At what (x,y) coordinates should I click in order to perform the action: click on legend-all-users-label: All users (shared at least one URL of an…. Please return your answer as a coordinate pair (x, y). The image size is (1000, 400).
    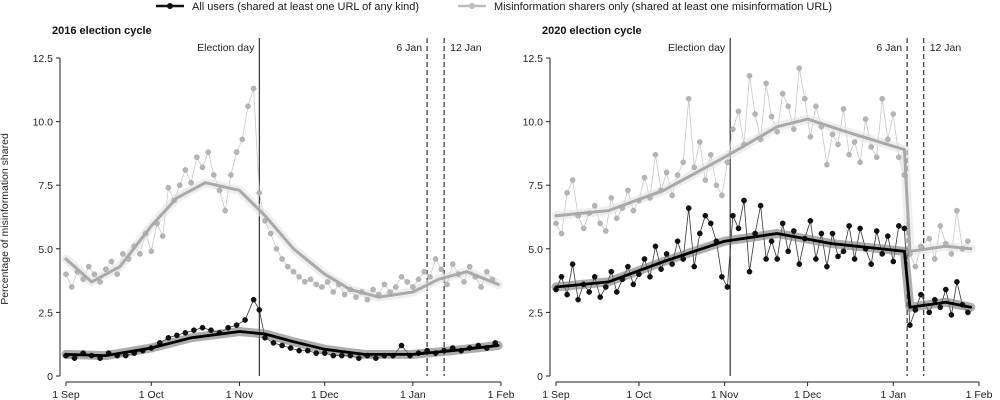
    Looking at the image, I should click on (305, 7).